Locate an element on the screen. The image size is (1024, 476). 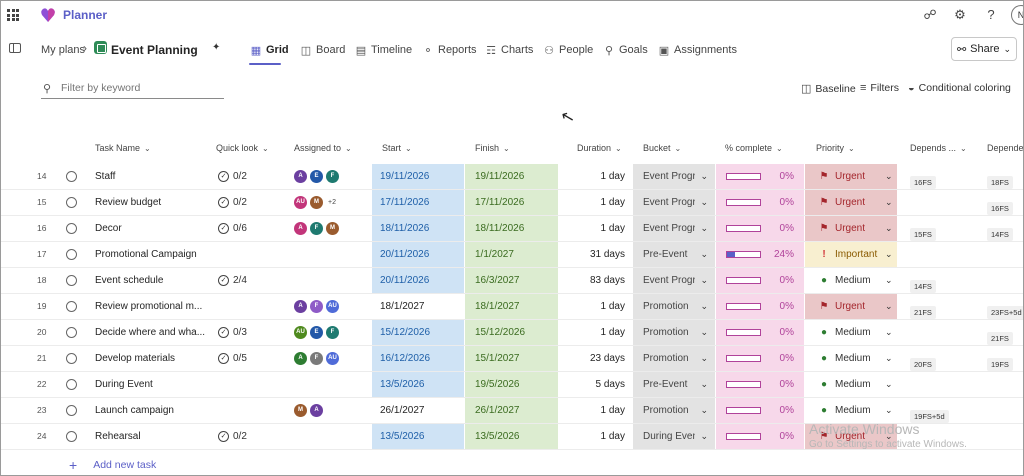
user-avatar: N is located at coordinates (1017, 15).